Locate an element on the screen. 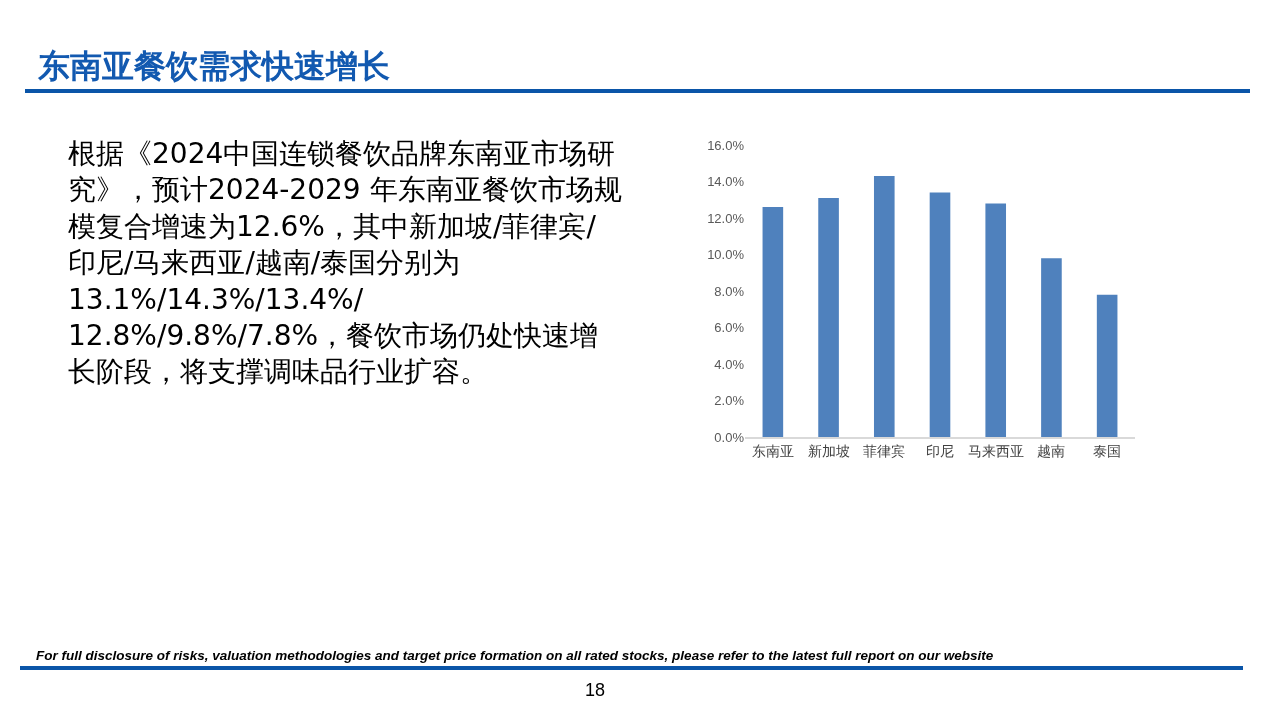  y-tick-label: 0.0% is located at coordinates (729, 437).